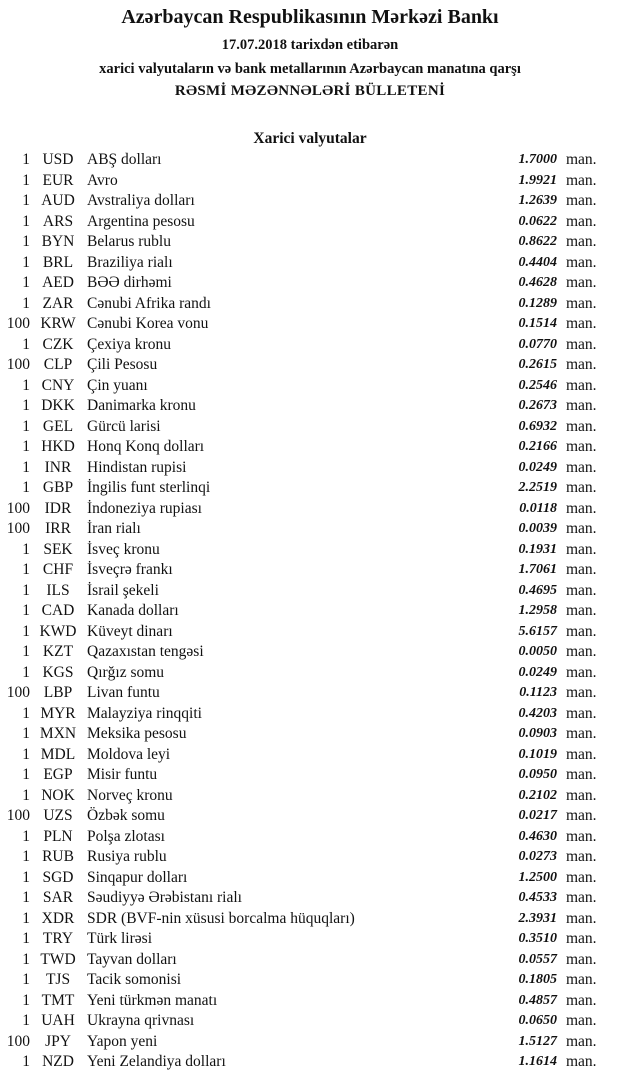 The height and width of the screenshot is (1073, 620). Describe the element at coordinates (133, 610) in the screenshot. I see `currency-name: Kanada dolları` at that location.